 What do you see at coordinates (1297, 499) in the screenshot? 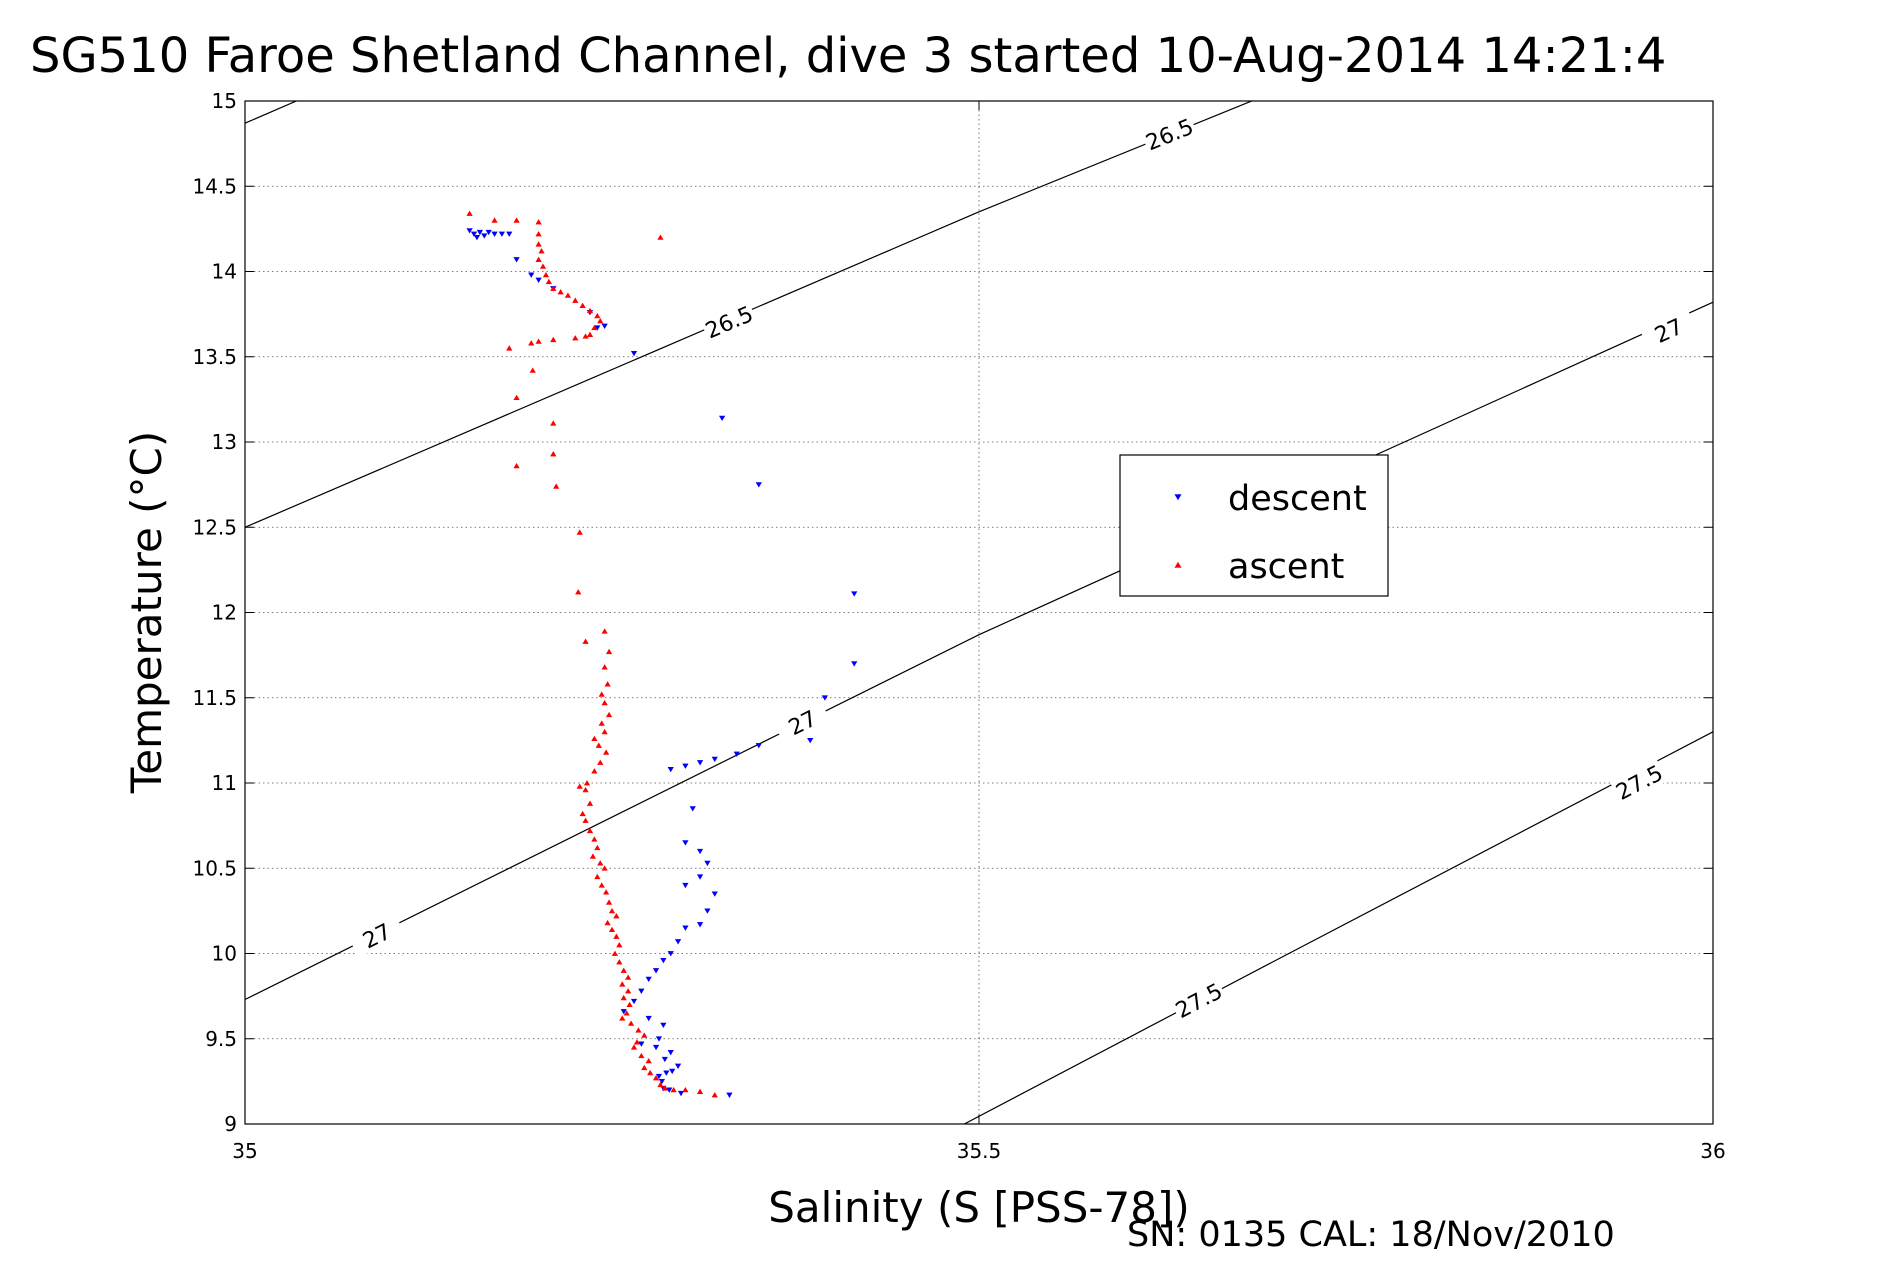
I see `legend-label-descent: descent` at bounding box center [1297, 499].